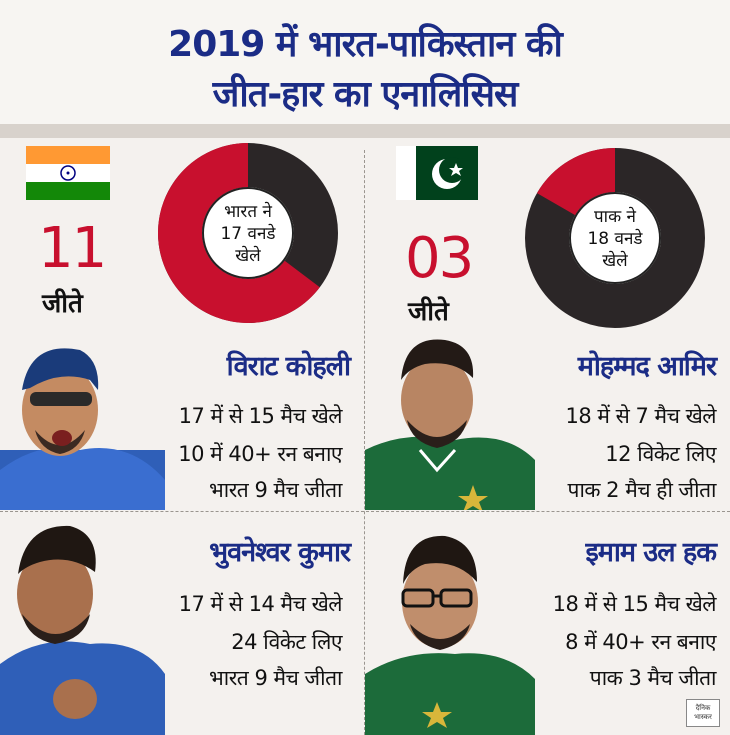  I want to click on india-donut-line: खेले, so click(248, 256).